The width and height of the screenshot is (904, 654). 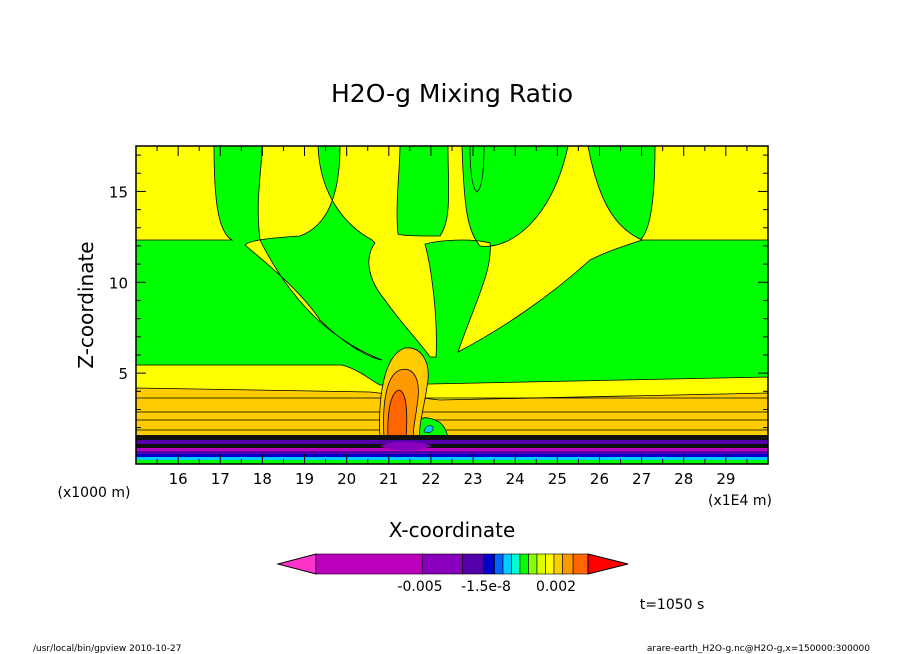 What do you see at coordinates (703, 193) in the screenshot?
I see `contour-band-yellow-upper-right` at bounding box center [703, 193].